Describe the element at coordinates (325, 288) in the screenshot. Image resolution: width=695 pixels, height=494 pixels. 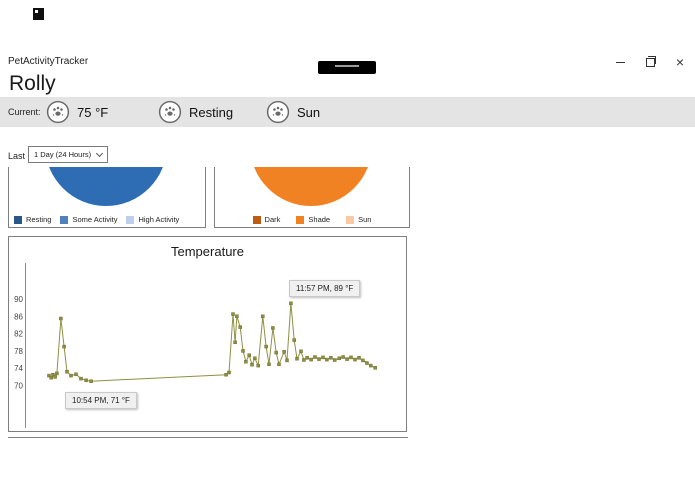
I see `datapoint-tooltip: 11:57 PM, 89 °F` at that location.